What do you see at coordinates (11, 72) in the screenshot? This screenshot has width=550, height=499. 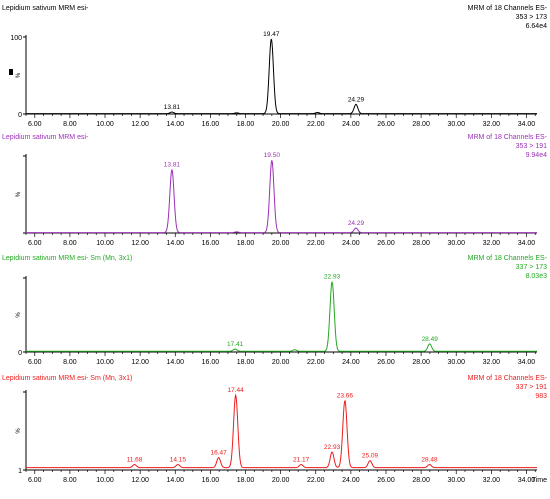 I see `legend-marker` at bounding box center [11, 72].